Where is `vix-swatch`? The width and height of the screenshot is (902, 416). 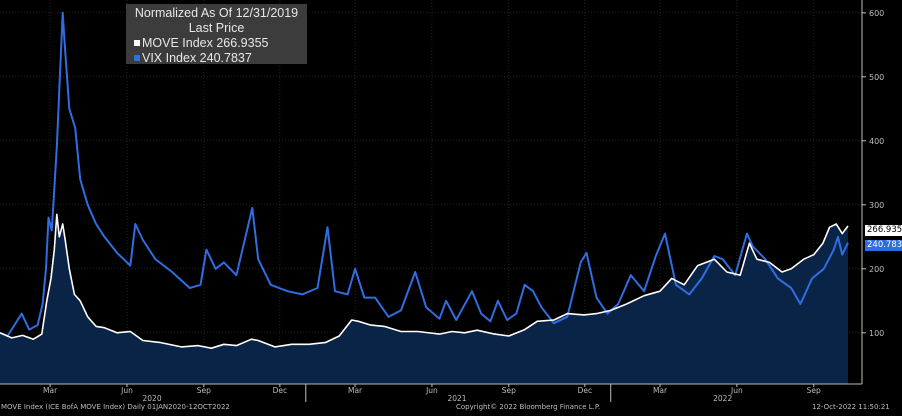
vix-swatch is located at coordinates (137, 58).